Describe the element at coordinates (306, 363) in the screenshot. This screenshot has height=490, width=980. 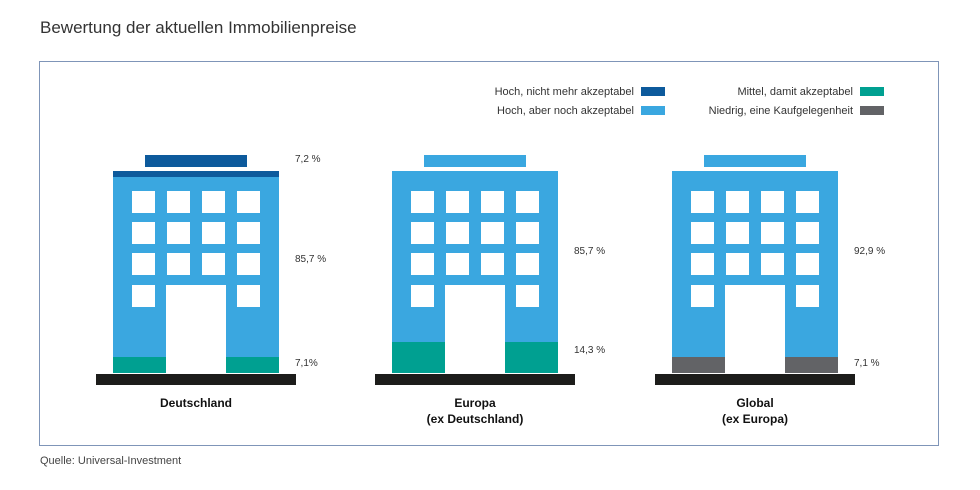
I see `data-label: 7,1%` at that location.